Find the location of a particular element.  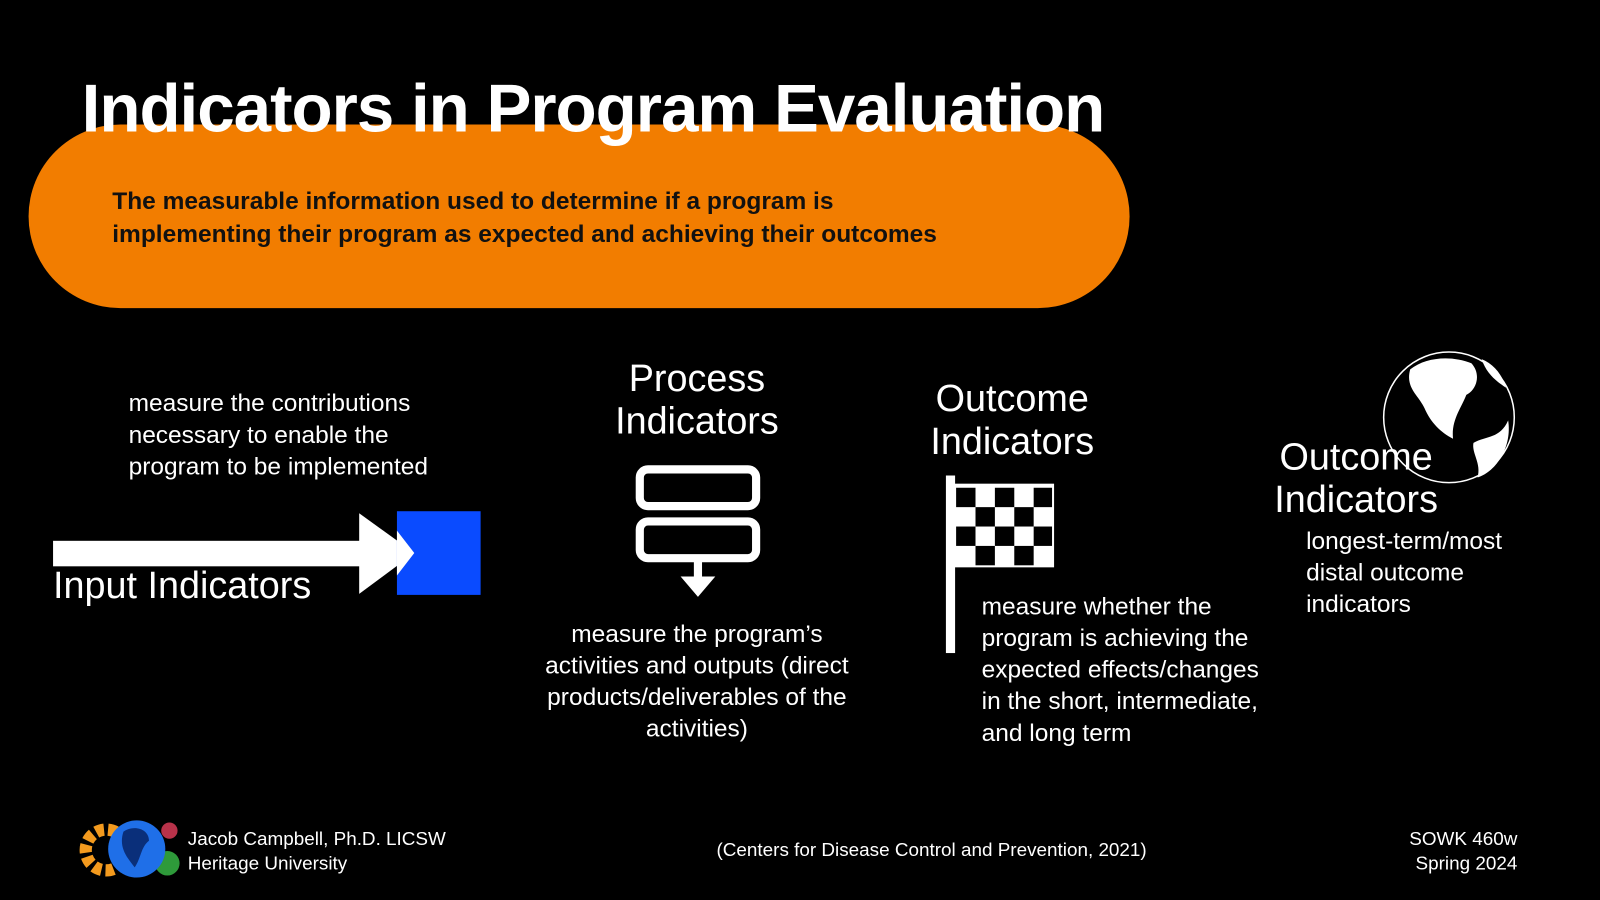

checkered-flag-icon is located at coordinates (1000, 564).